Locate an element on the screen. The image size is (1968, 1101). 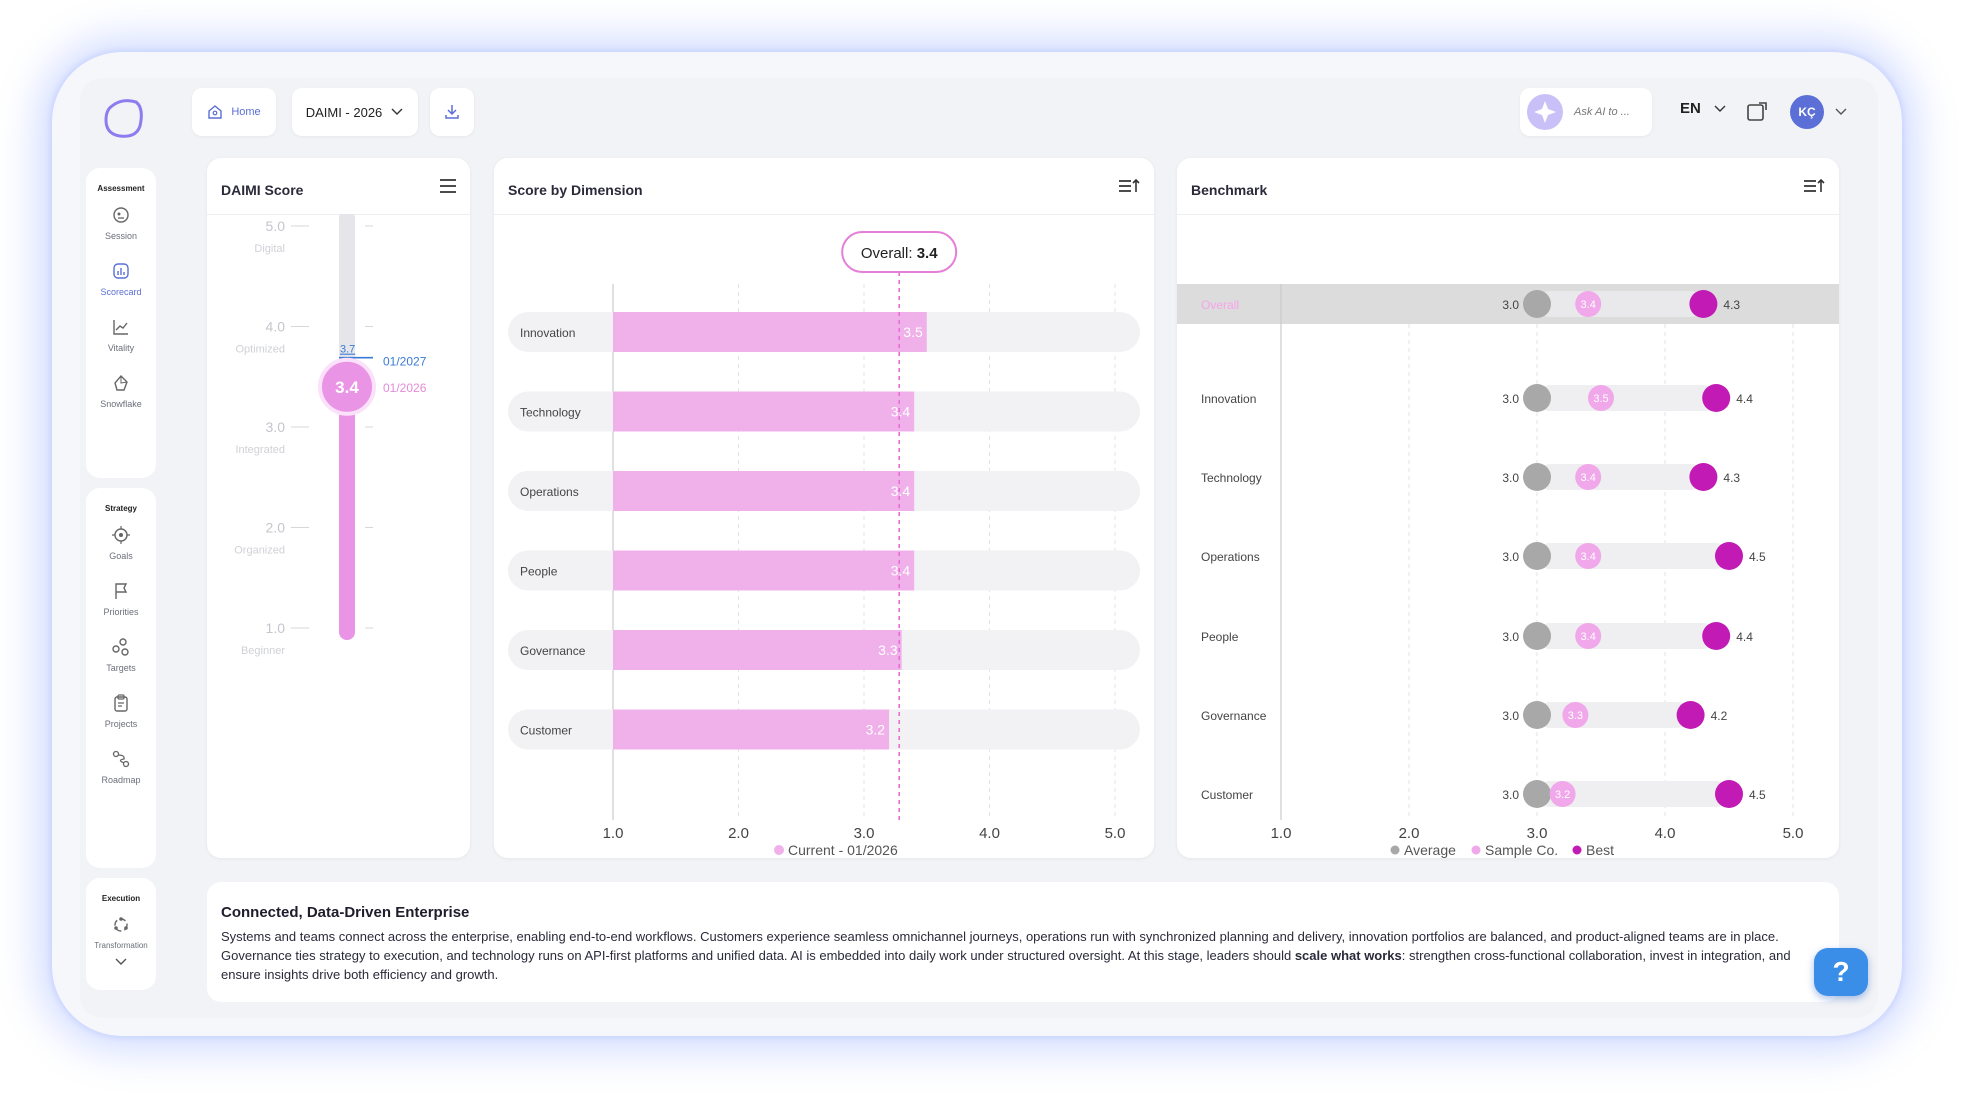
help-button: ? is located at coordinates (1841, 972).